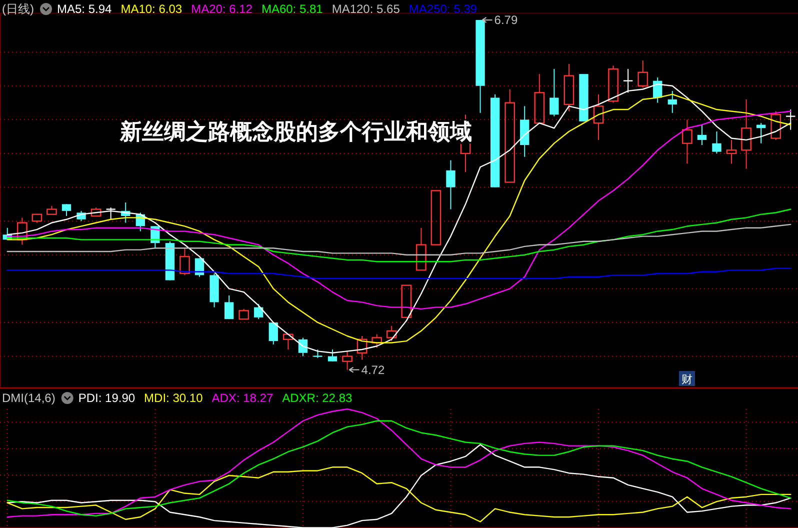  I want to click on annotation: 6.79, so click(506, 19).